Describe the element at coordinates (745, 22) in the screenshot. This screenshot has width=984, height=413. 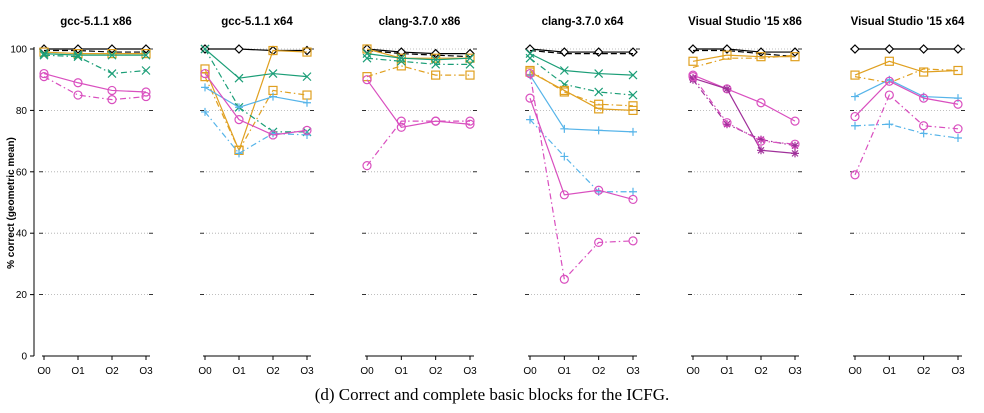
I see `panel-title: Visual Studio '15 x86` at that location.